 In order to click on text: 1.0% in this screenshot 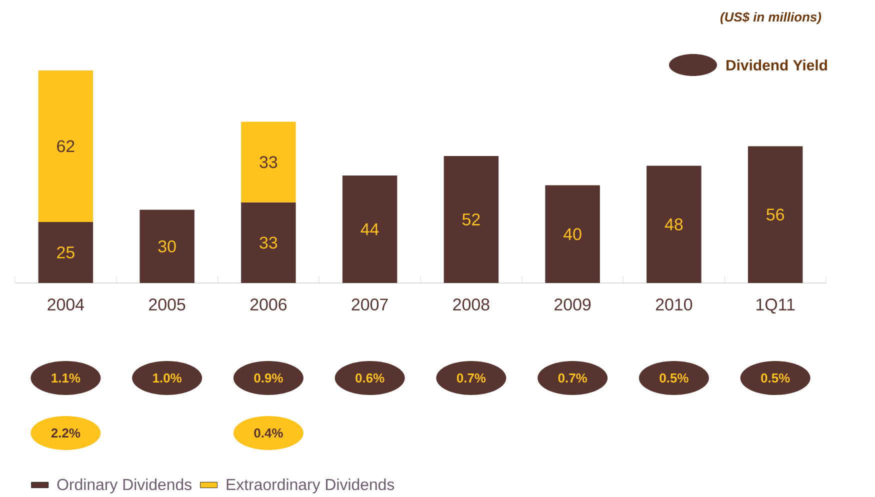, I will do `click(167, 378)`.